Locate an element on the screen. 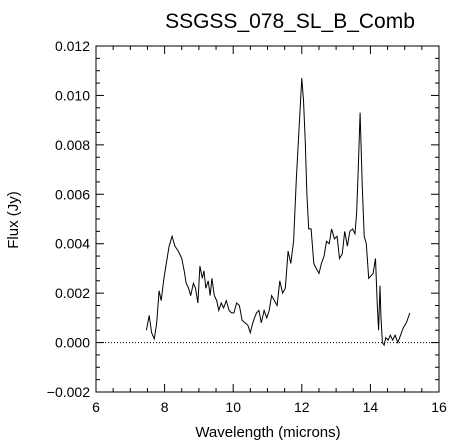 The width and height of the screenshot is (452, 442). y-tick-label: 0.008 is located at coordinates (72, 145).